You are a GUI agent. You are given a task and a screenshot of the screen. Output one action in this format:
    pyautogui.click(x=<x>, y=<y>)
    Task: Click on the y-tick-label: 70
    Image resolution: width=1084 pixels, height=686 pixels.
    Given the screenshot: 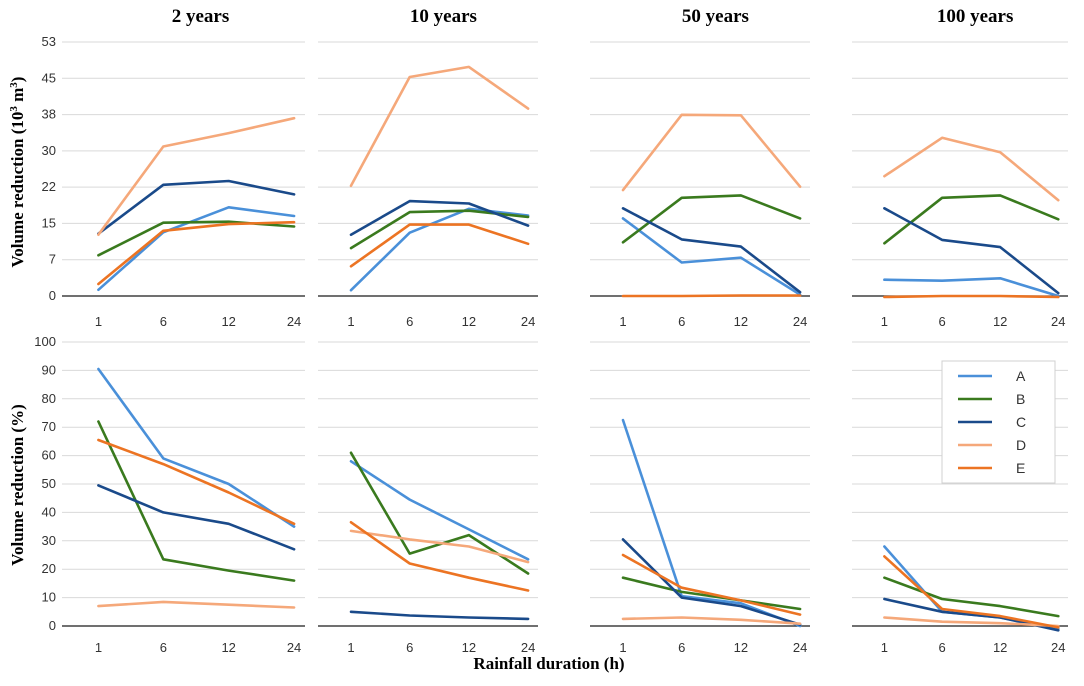 What is the action you would take?
    pyautogui.click(x=49, y=426)
    